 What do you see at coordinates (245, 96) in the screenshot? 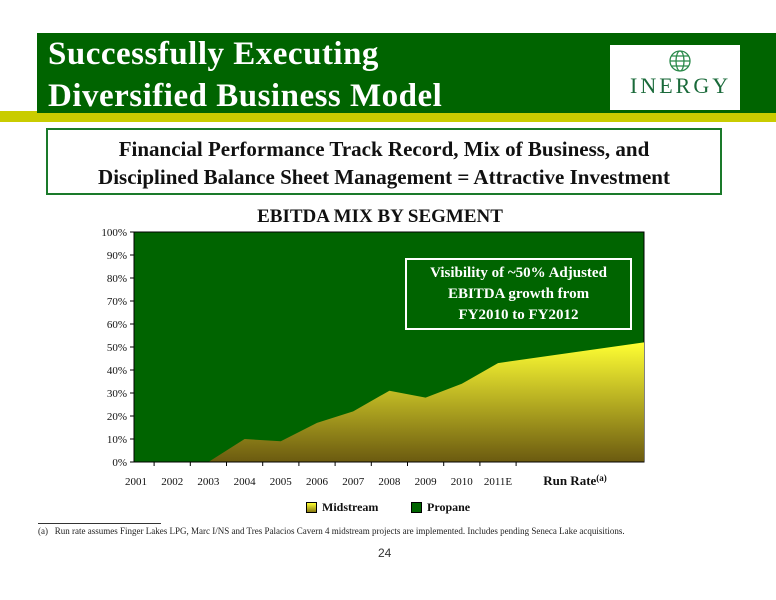
I see `slide-title-line-2: Diversified Business Model` at bounding box center [245, 96].